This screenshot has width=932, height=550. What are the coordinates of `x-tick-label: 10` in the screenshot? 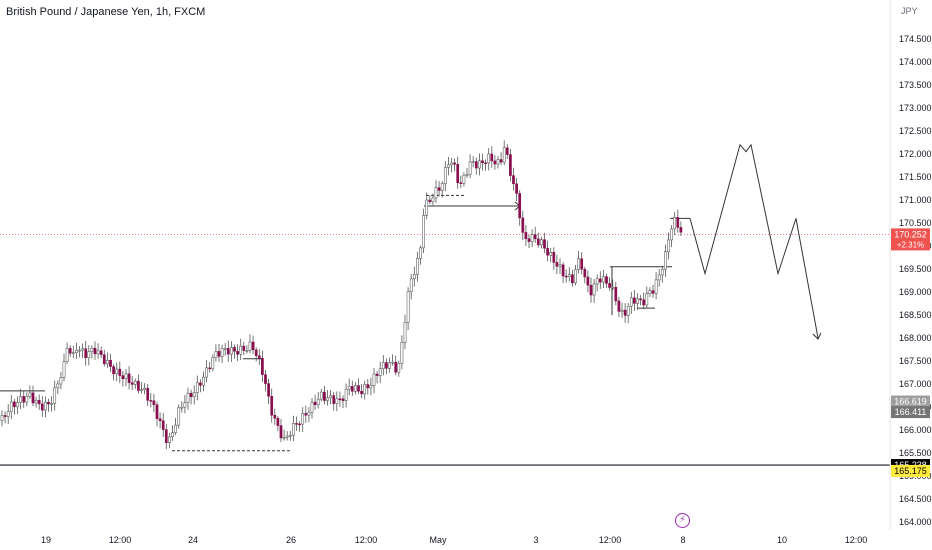 It's located at (782, 540).